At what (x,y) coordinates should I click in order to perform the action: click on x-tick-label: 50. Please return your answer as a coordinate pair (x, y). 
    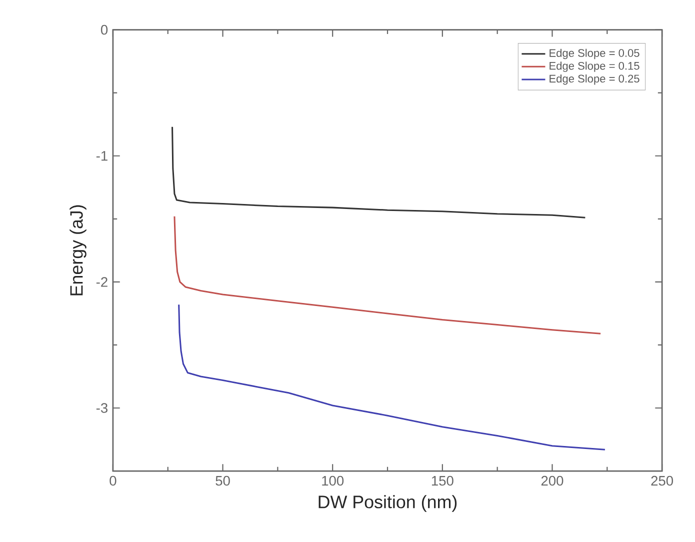
    Looking at the image, I should click on (223, 481).